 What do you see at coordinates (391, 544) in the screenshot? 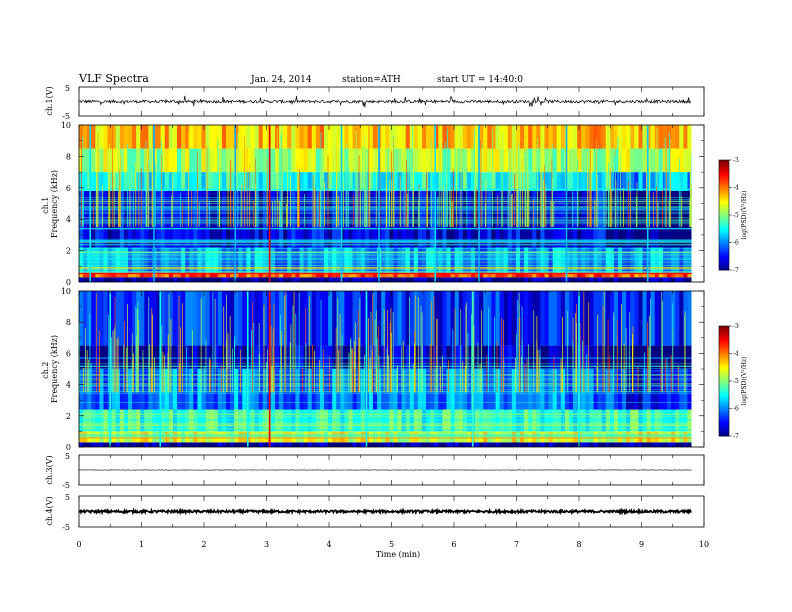
I see `time-tick-label: 5` at bounding box center [391, 544].